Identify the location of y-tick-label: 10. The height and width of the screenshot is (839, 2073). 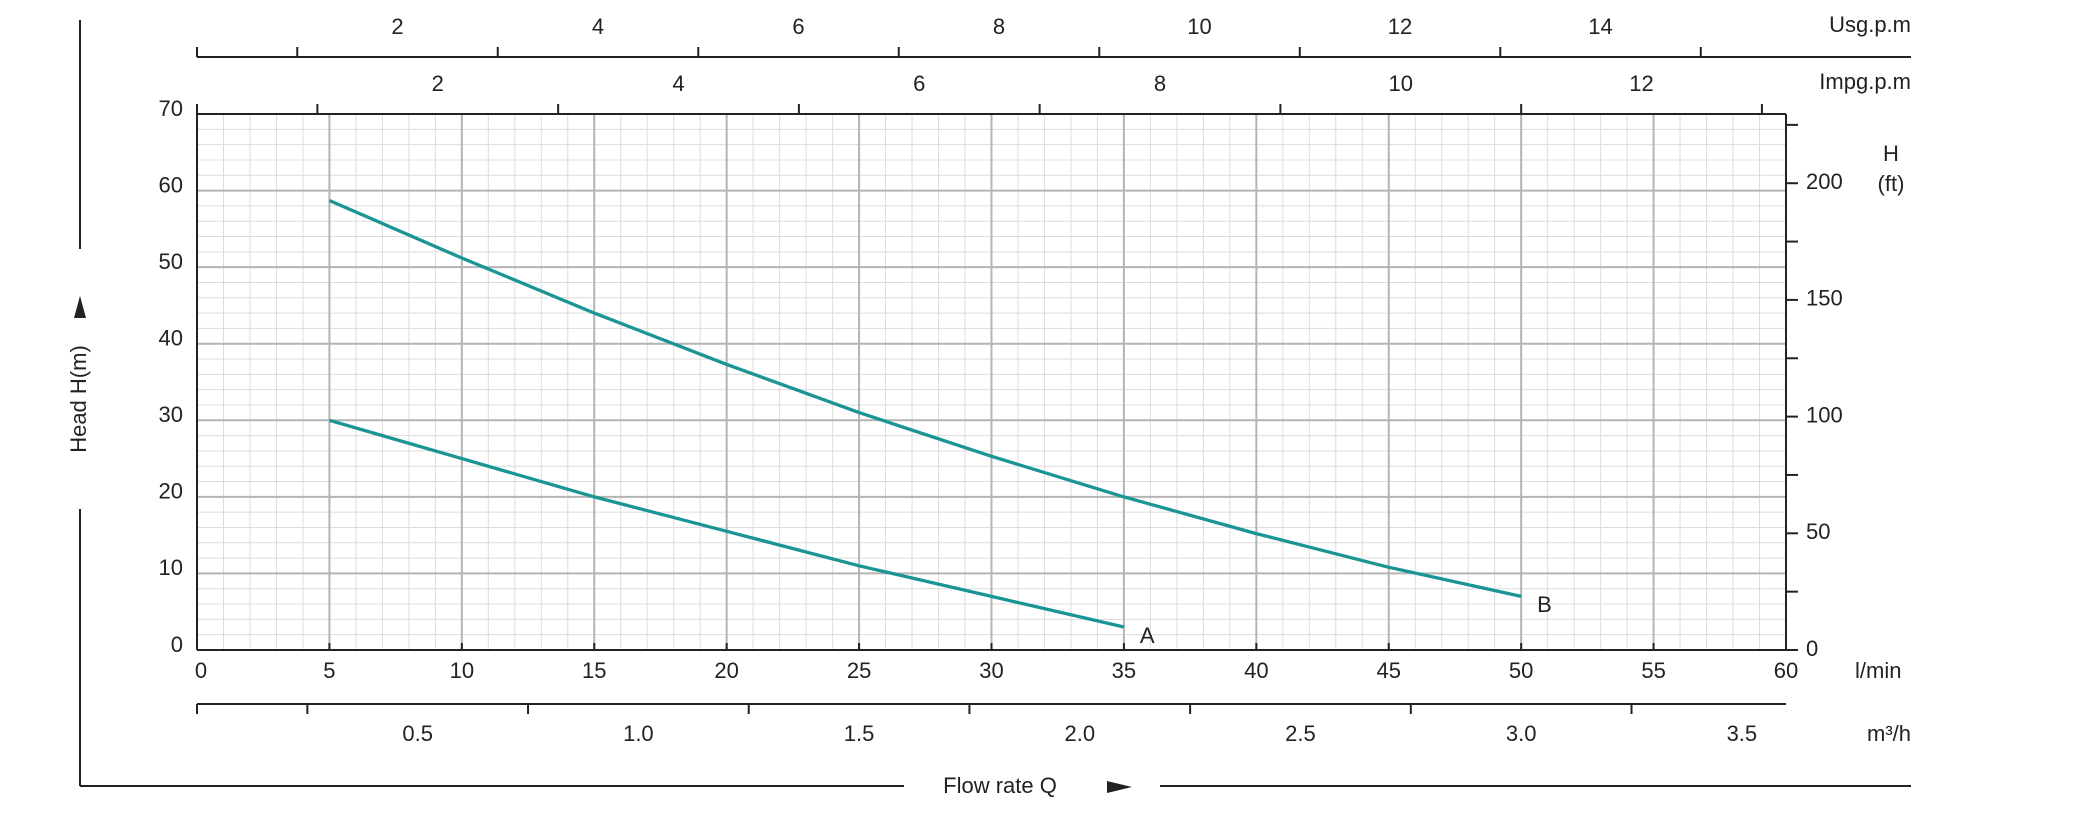
(171, 567).